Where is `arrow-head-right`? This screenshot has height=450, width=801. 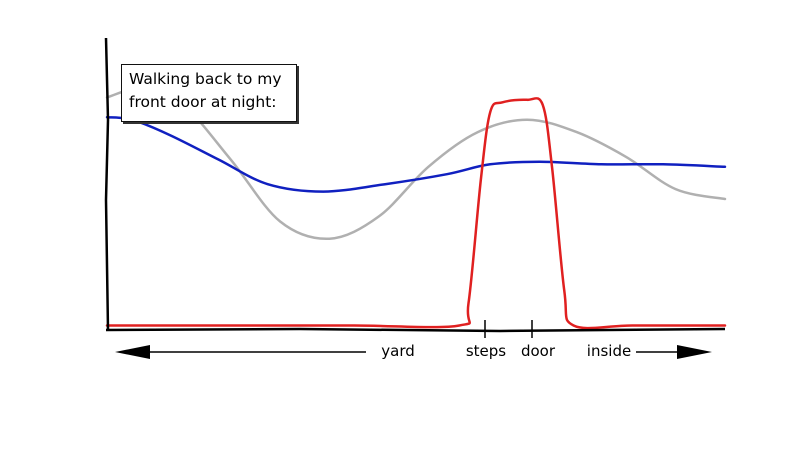 arrow-head-right is located at coordinates (694, 352).